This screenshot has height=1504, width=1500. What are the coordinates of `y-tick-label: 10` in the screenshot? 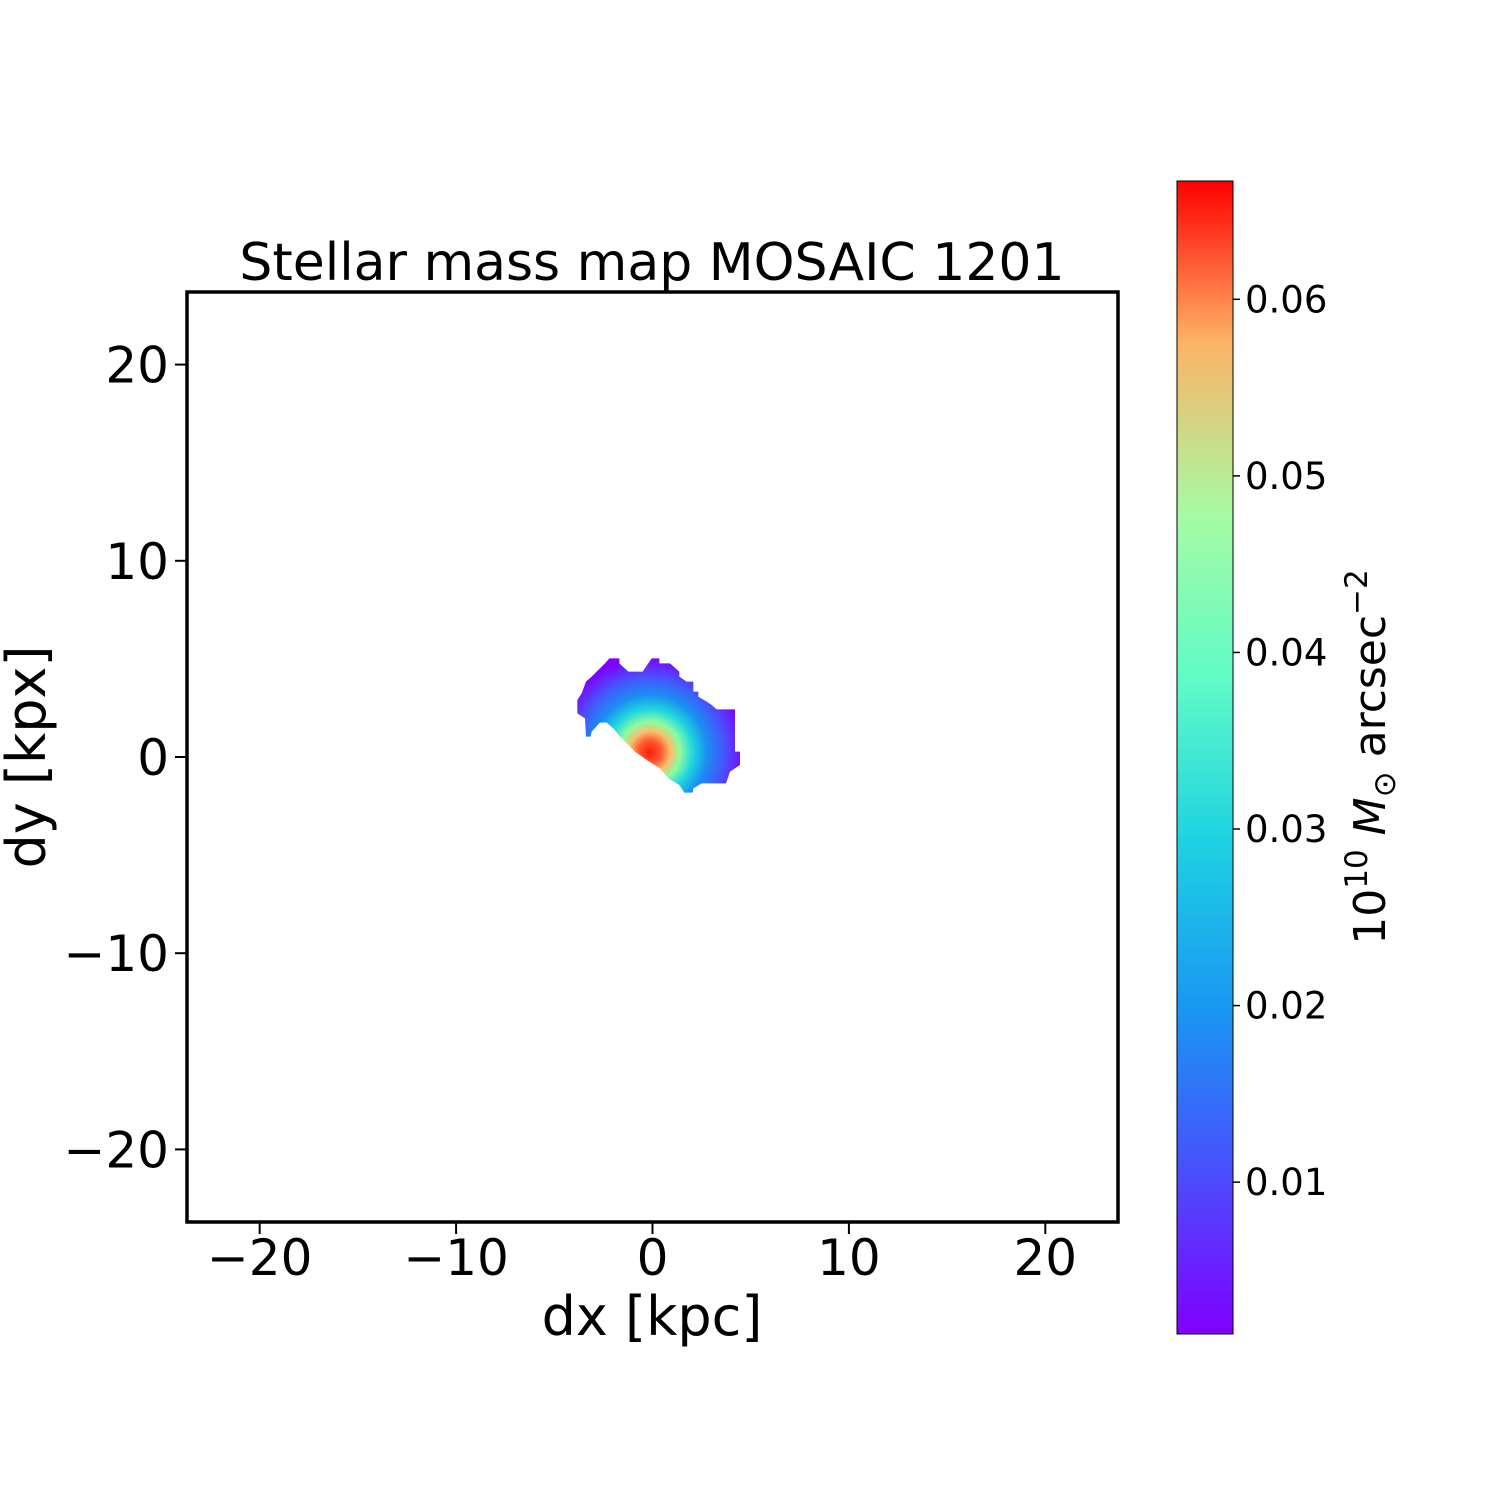 It's located at (137, 562).